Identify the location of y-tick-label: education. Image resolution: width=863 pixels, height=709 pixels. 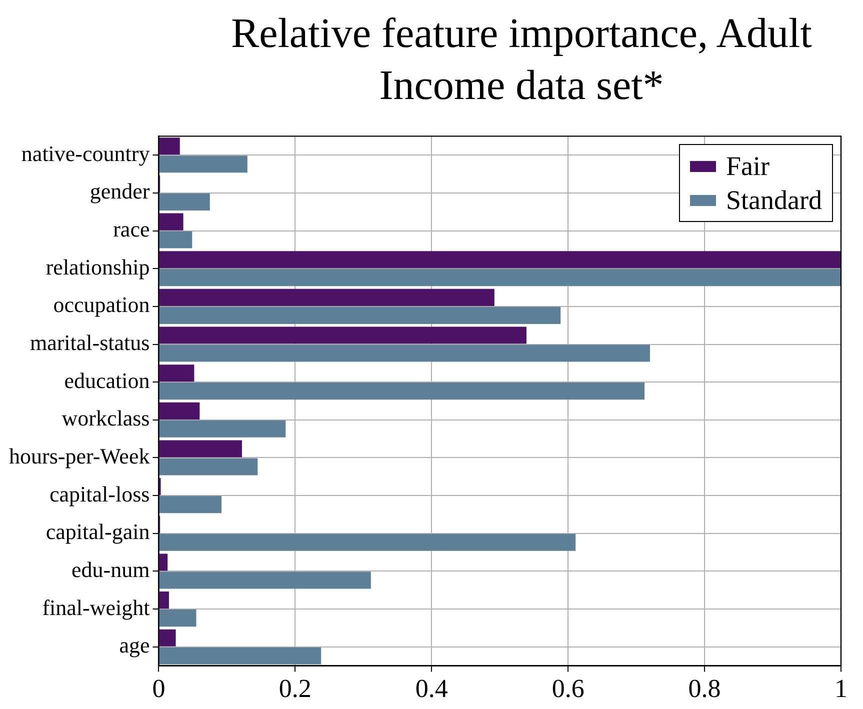
(107, 380).